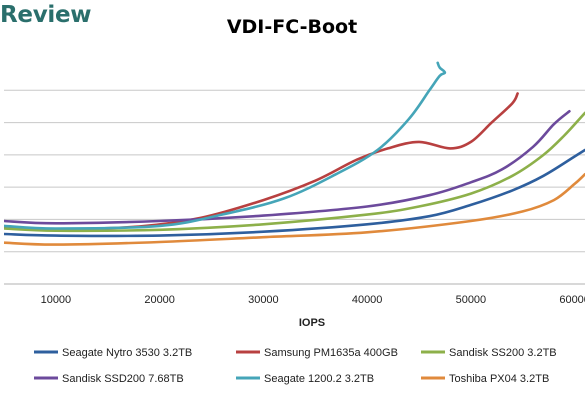 This screenshot has height=401, width=585. I want to click on x-tick-labels: 10000 20000 30000 40000 50000 60000, so click(313, 300).